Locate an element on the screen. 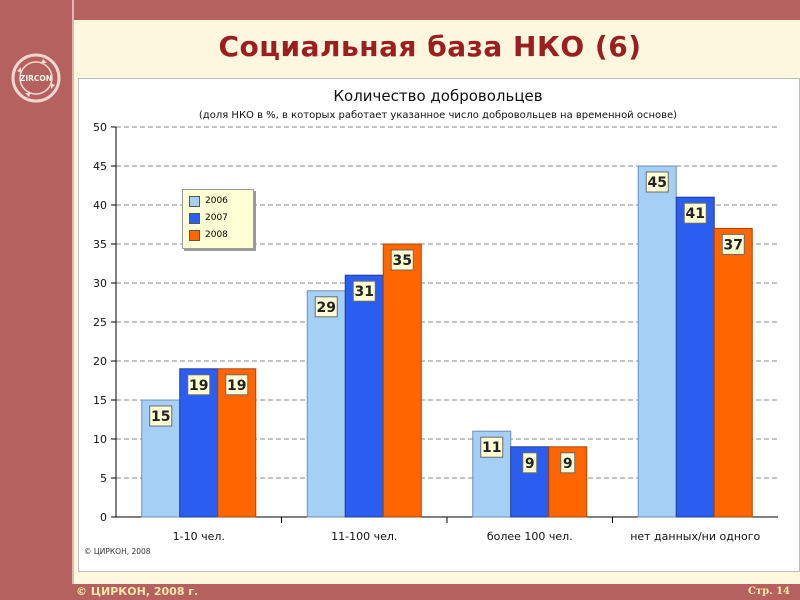  zircon-logo: ZIRCON is located at coordinates (36, 78).